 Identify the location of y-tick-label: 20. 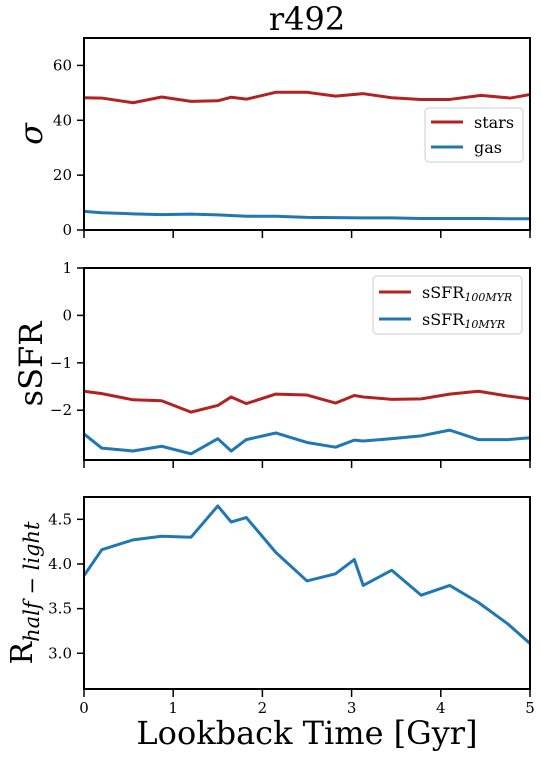
(62, 175).